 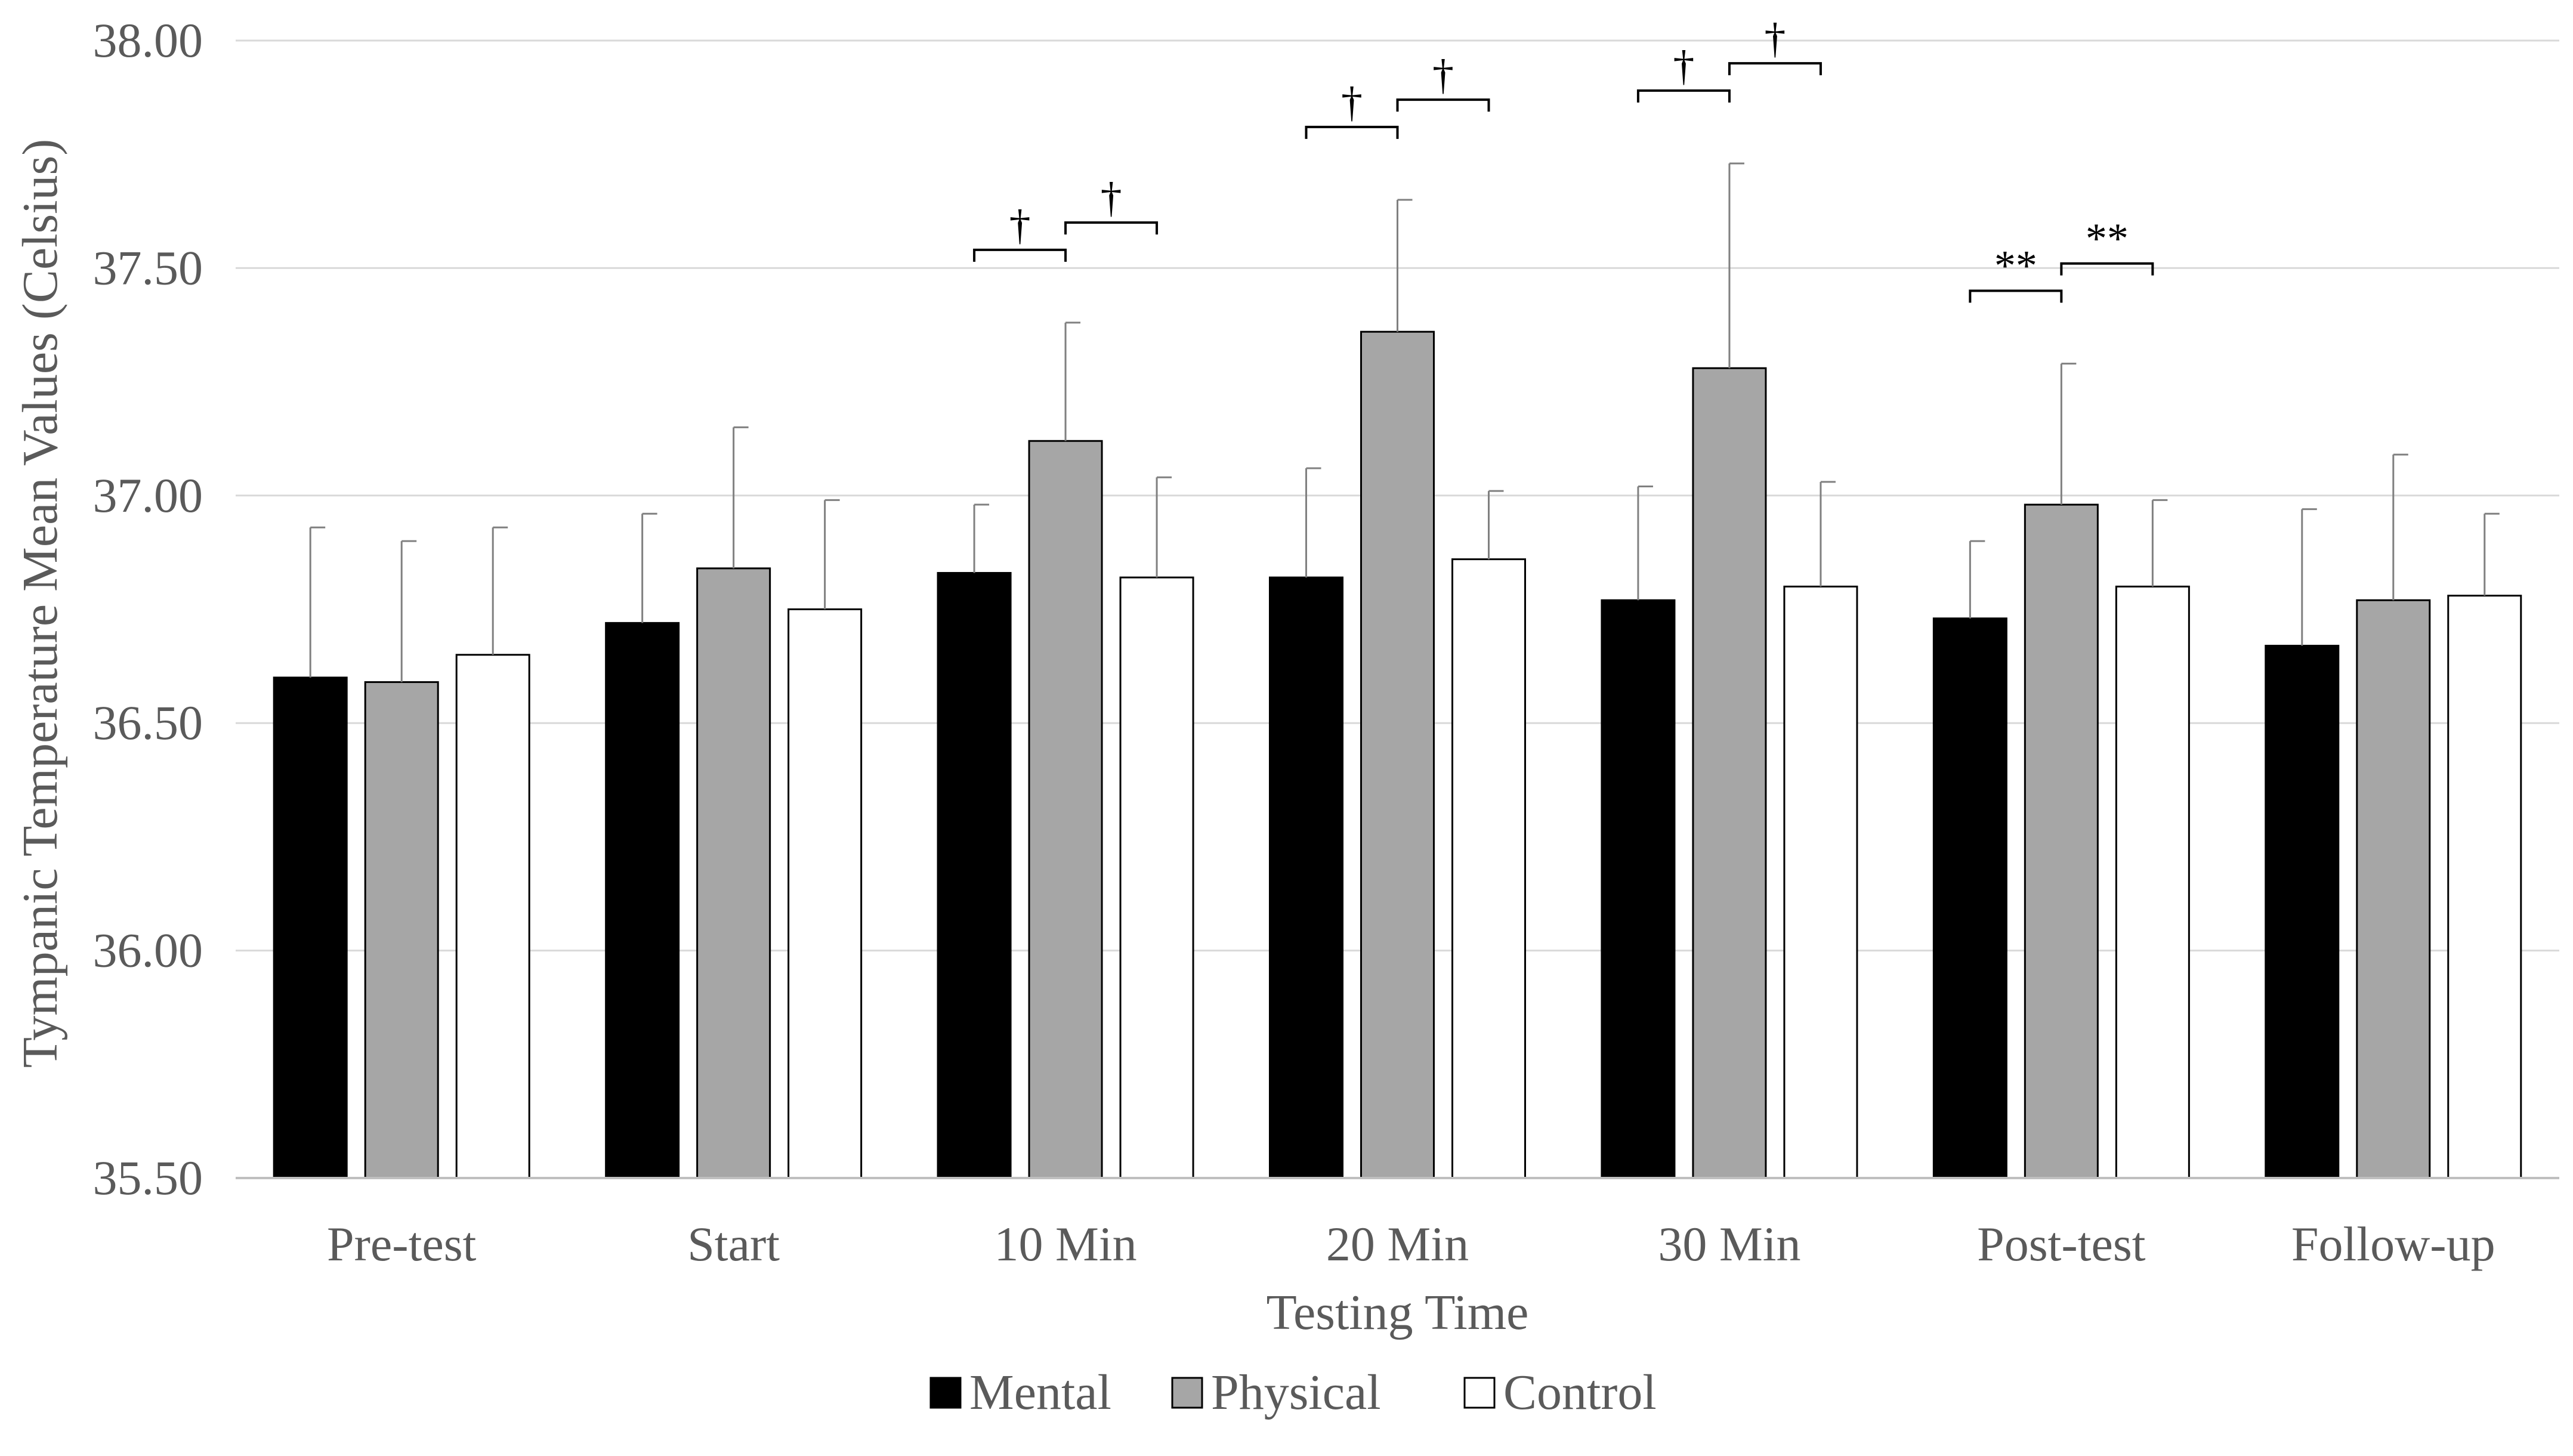 I want to click on x-tick-label: Start, so click(x=733, y=1244).